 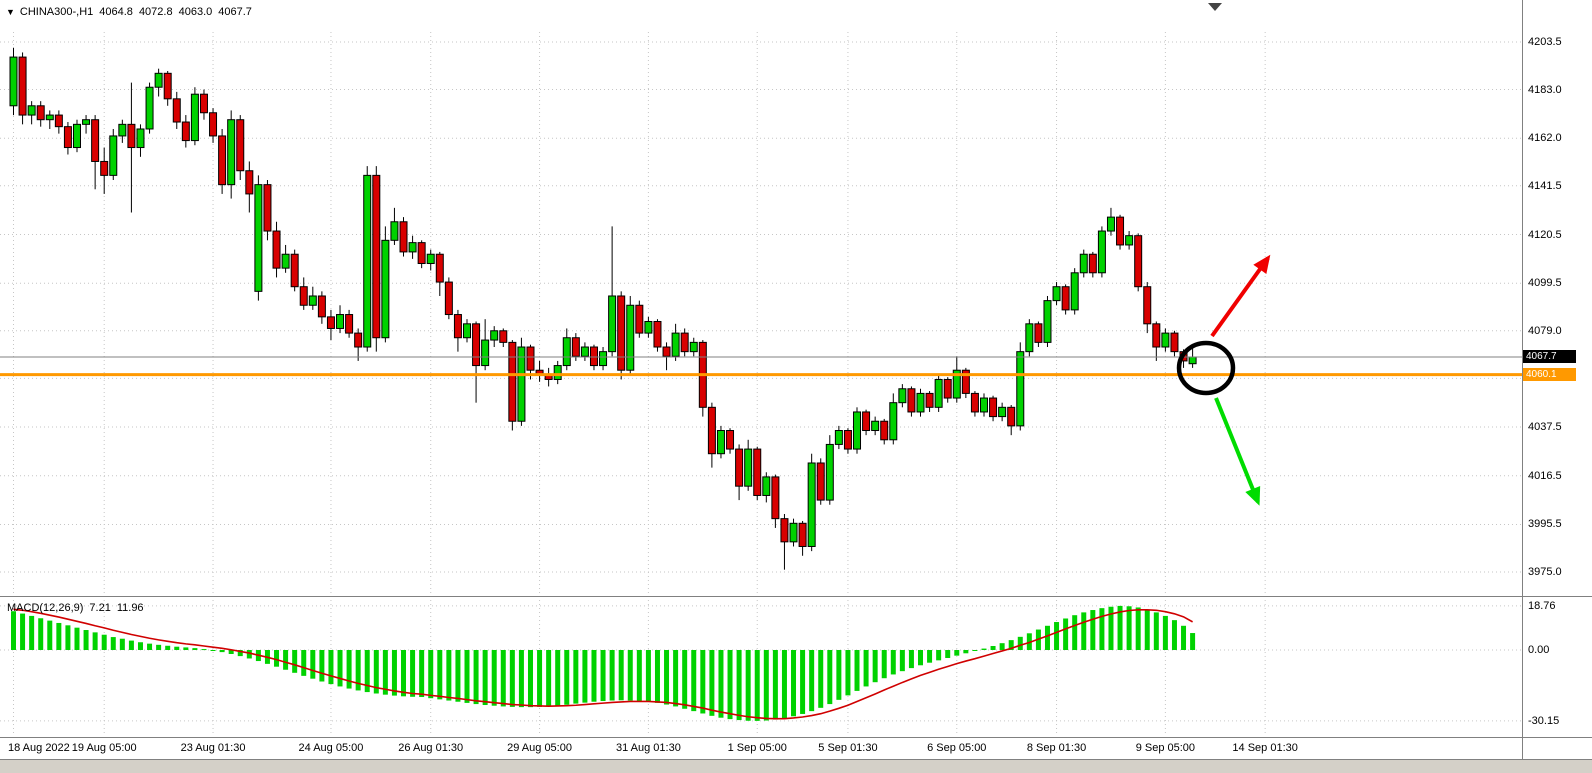 What do you see at coordinates (39, 748) in the screenshot?
I see `time-axis-label: 18 Aug 2022` at bounding box center [39, 748].